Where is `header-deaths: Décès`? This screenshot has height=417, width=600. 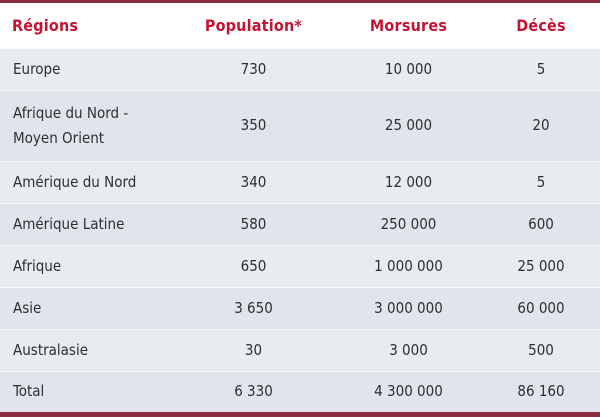 header-deaths: Décès is located at coordinates (541, 25).